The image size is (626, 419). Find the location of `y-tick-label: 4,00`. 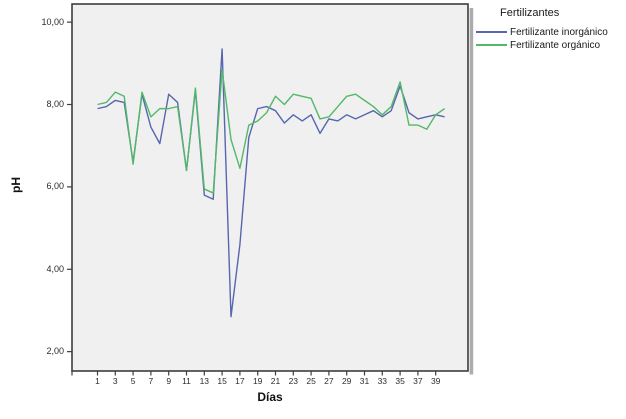

y-tick-label: 4,00 is located at coordinates (55, 268).